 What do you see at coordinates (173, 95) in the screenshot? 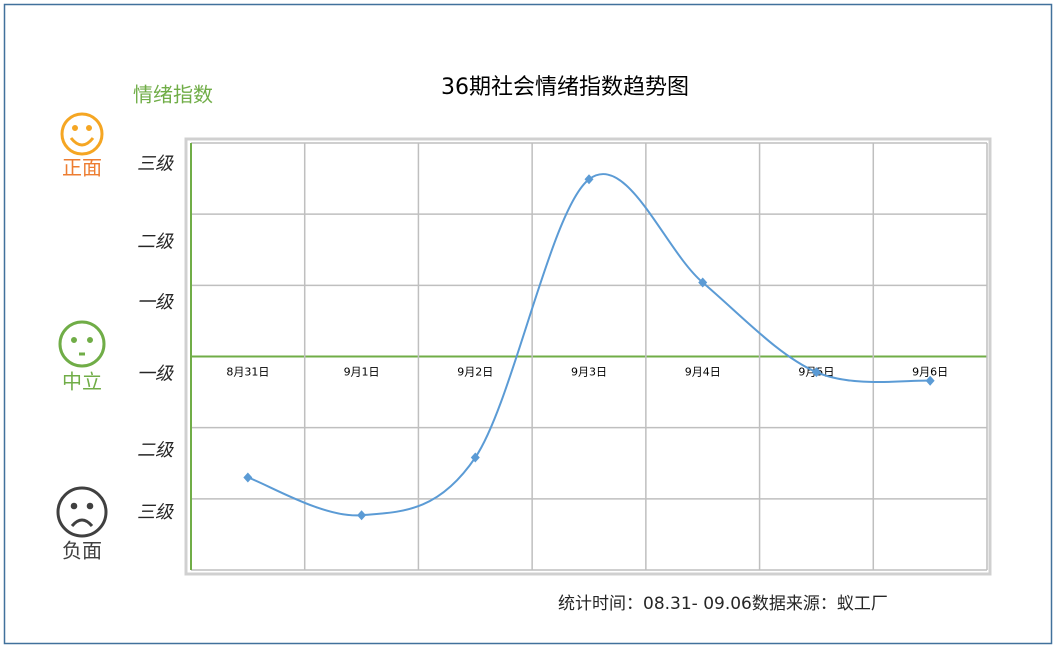
I see `y-title: 情绪指数` at bounding box center [173, 95].